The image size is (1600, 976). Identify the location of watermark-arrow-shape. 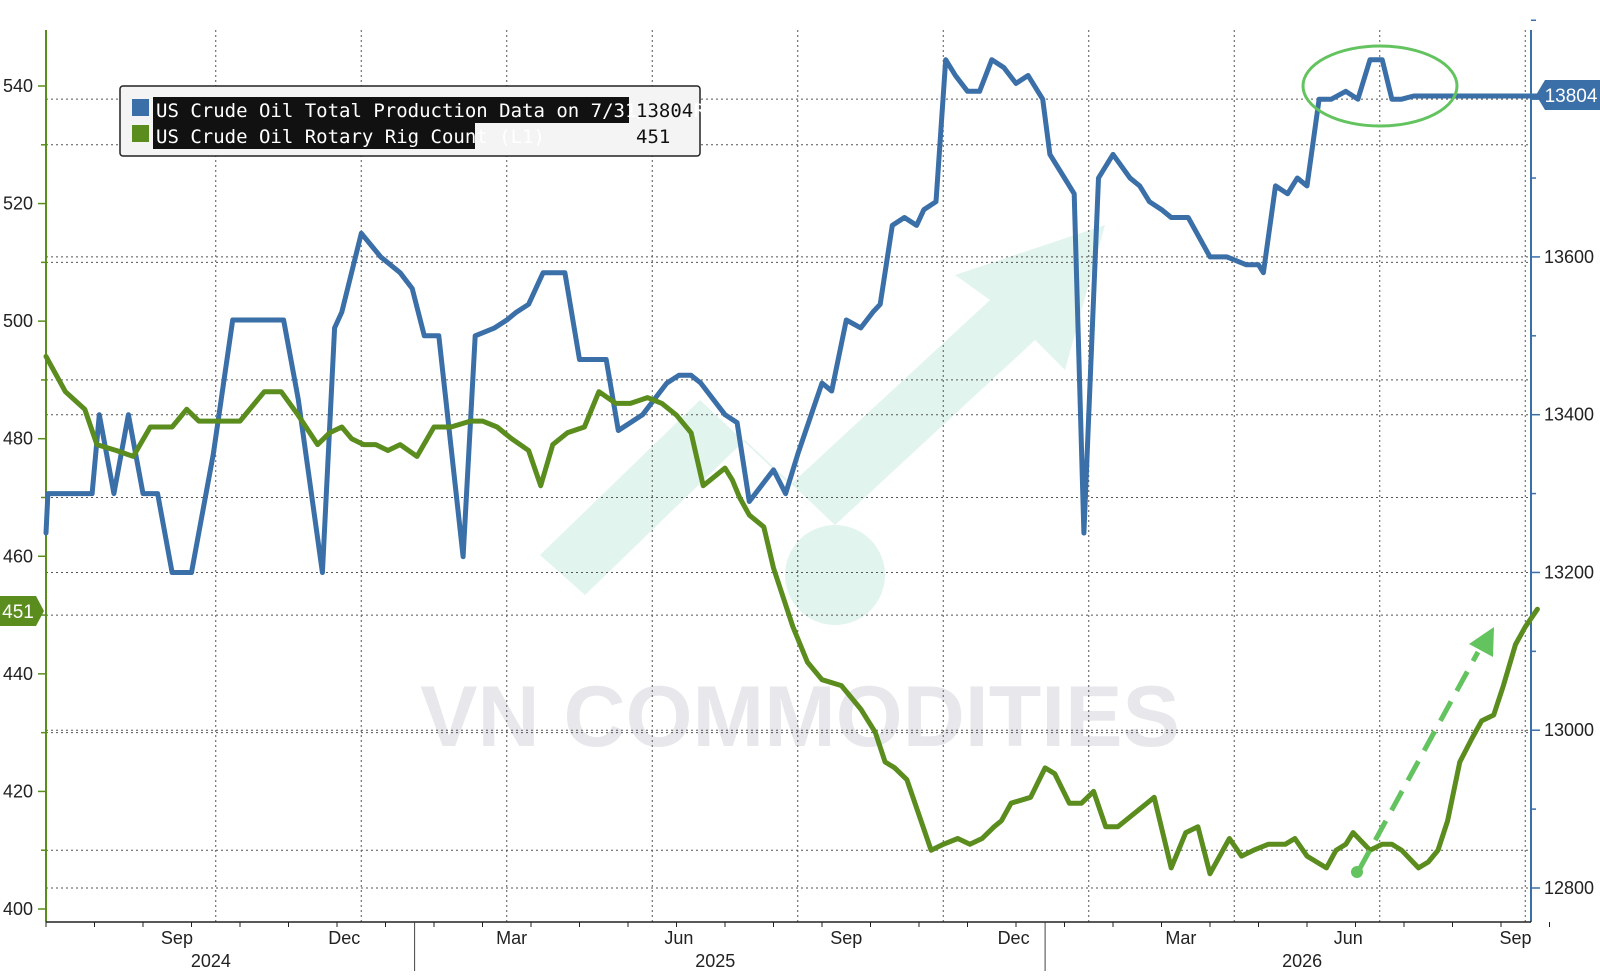
(822, 410).